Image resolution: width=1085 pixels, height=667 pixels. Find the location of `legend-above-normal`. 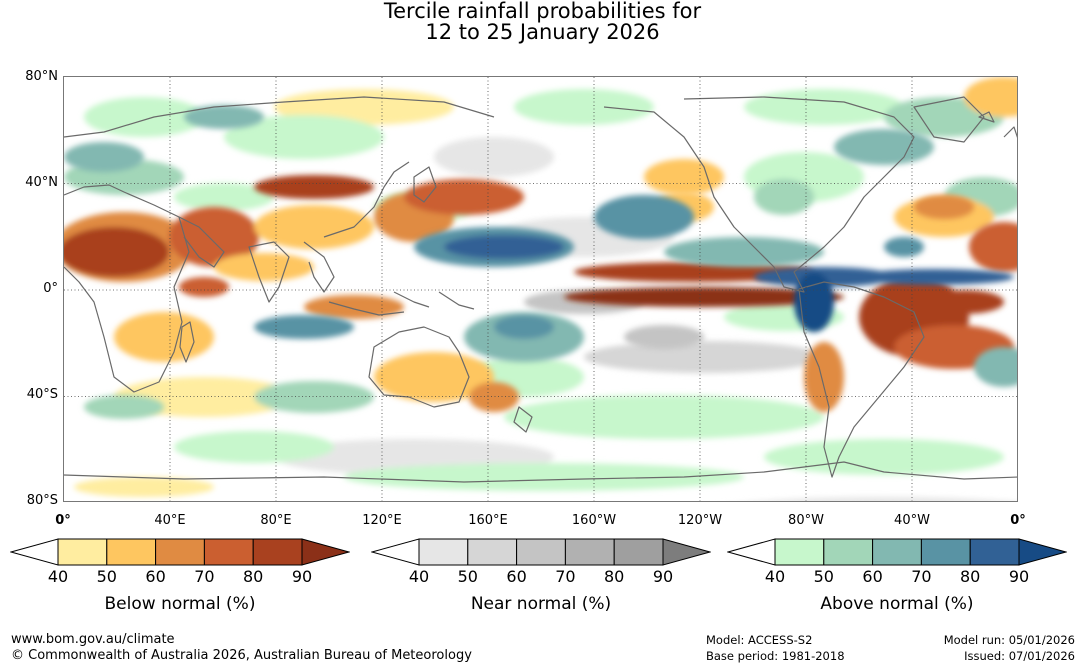

legend-above-normal is located at coordinates (897, 552).